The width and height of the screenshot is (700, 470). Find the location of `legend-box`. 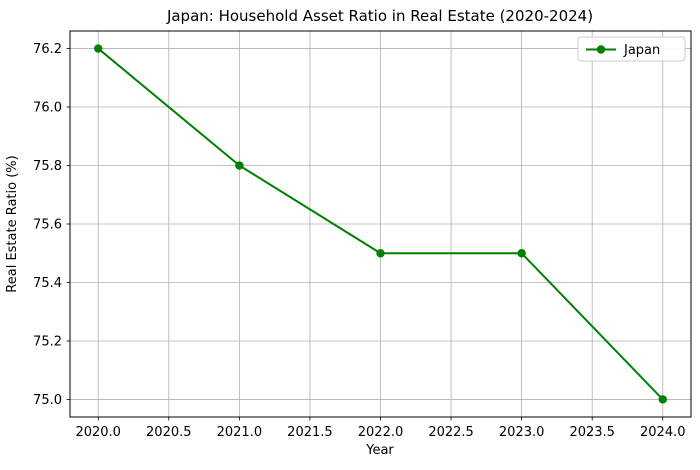

legend-box is located at coordinates (631, 49).